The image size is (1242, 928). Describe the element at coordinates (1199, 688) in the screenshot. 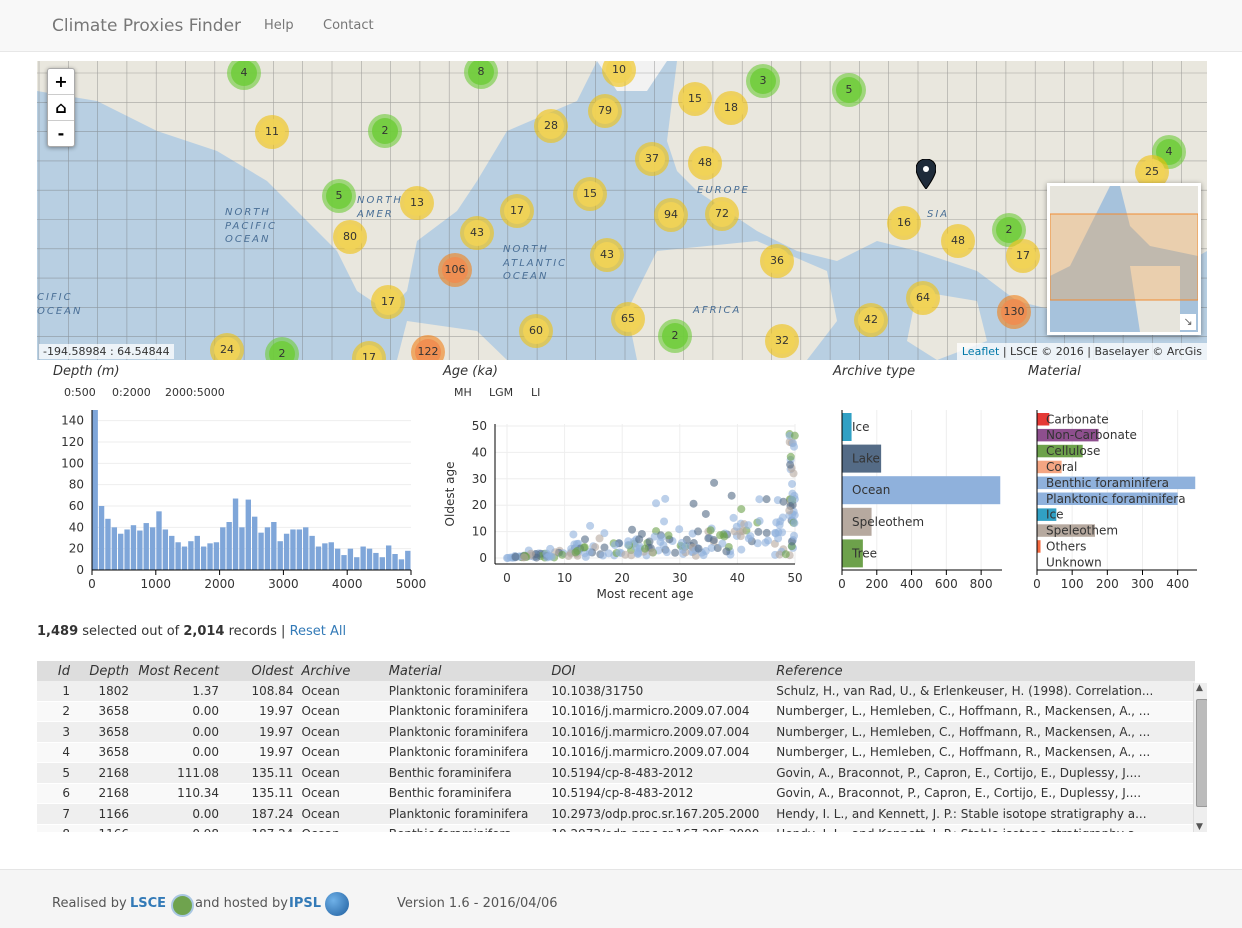

I see `scroll-up-icon: ▲` at that location.